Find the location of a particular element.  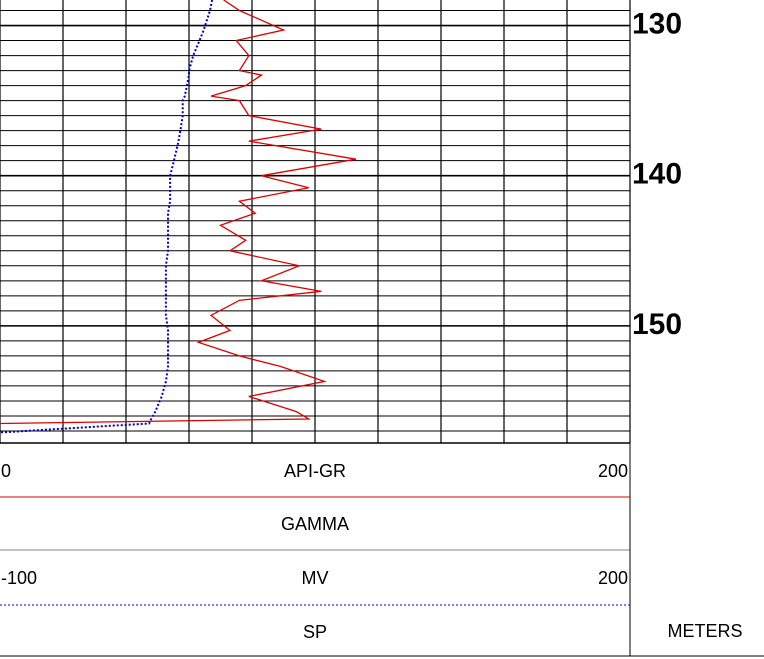

depth-label: 150 is located at coordinates (657, 324).